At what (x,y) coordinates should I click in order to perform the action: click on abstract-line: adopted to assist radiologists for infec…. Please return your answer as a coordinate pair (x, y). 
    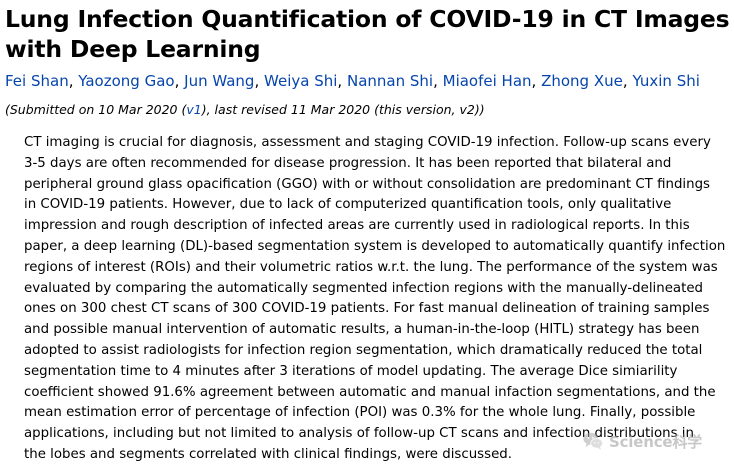
    Looking at the image, I should click on (363, 350).